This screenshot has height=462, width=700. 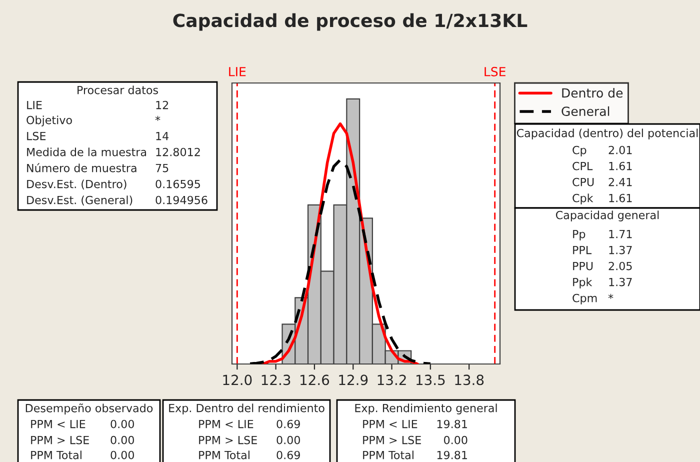 What do you see at coordinates (620, 234) in the screenshot?
I see `text: 1.71` at bounding box center [620, 234].